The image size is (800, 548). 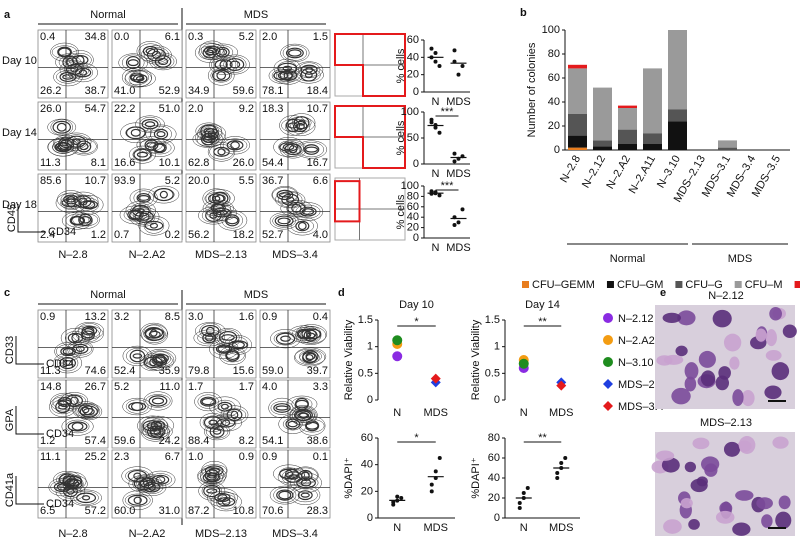 I want to click on quadrant-value: 6.5, so click(x=47, y=511).